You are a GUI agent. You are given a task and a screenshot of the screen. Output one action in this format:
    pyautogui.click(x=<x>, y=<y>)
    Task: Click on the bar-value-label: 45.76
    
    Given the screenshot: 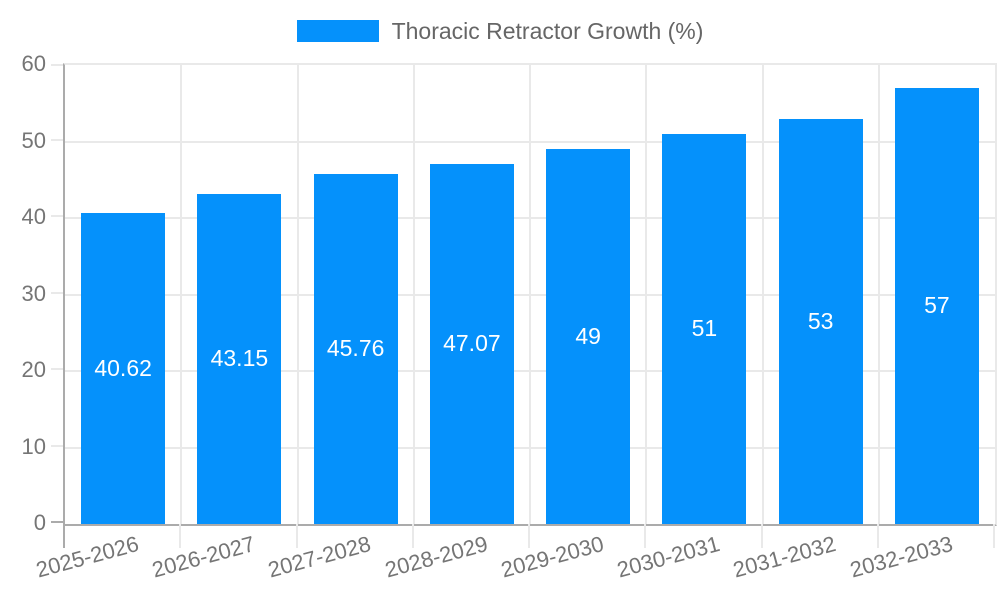 What is the action you would take?
    pyautogui.click(x=355, y=348)
    